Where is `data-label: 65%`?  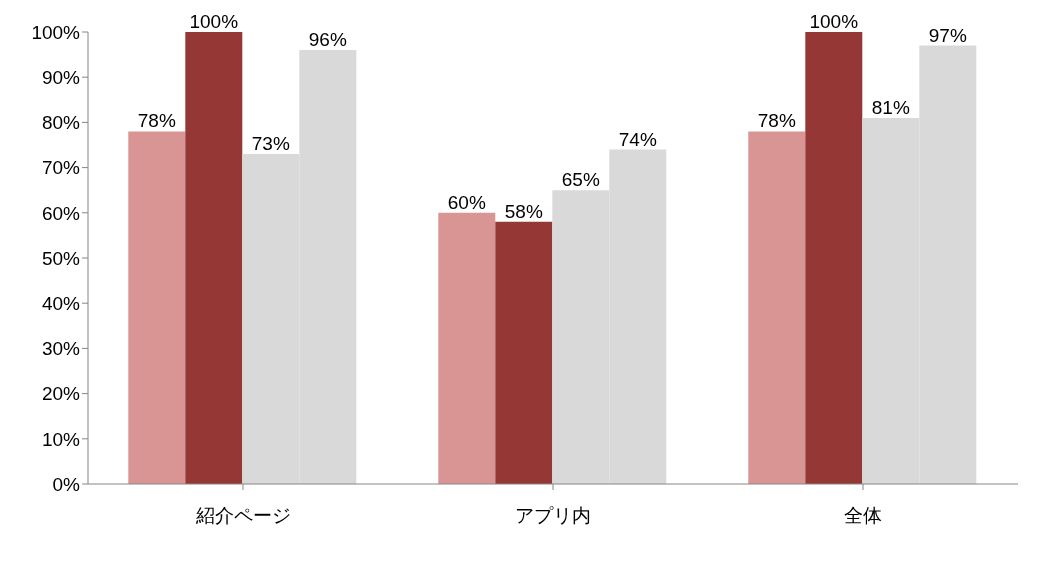
data-label: 65% is located at coordinates (580, 180).